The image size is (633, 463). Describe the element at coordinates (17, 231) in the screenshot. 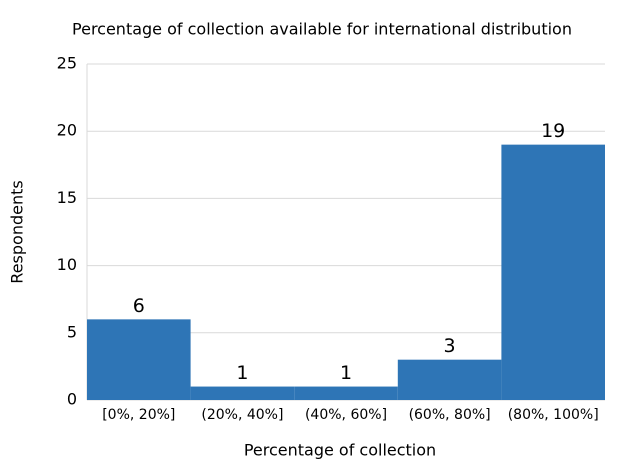

I see `y-axis-label: Respondents` at that location.